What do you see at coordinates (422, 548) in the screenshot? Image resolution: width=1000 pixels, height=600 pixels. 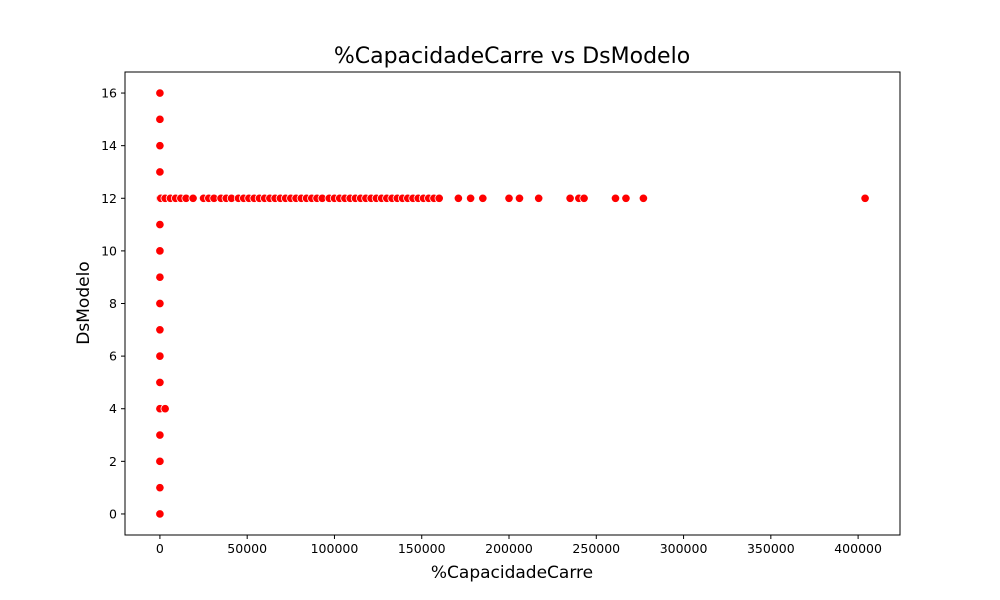 I see `x-tick-label: 150000` at bounding box center [422, 548].